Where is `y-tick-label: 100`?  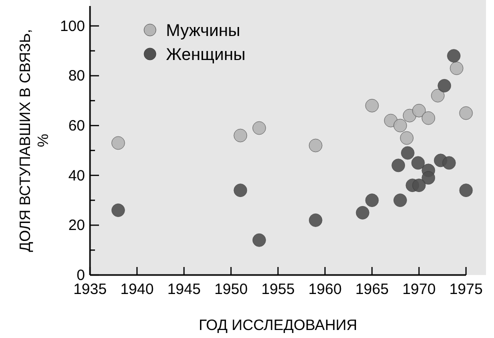 y-tick-label: 100 is located at coordinates (72, 26).